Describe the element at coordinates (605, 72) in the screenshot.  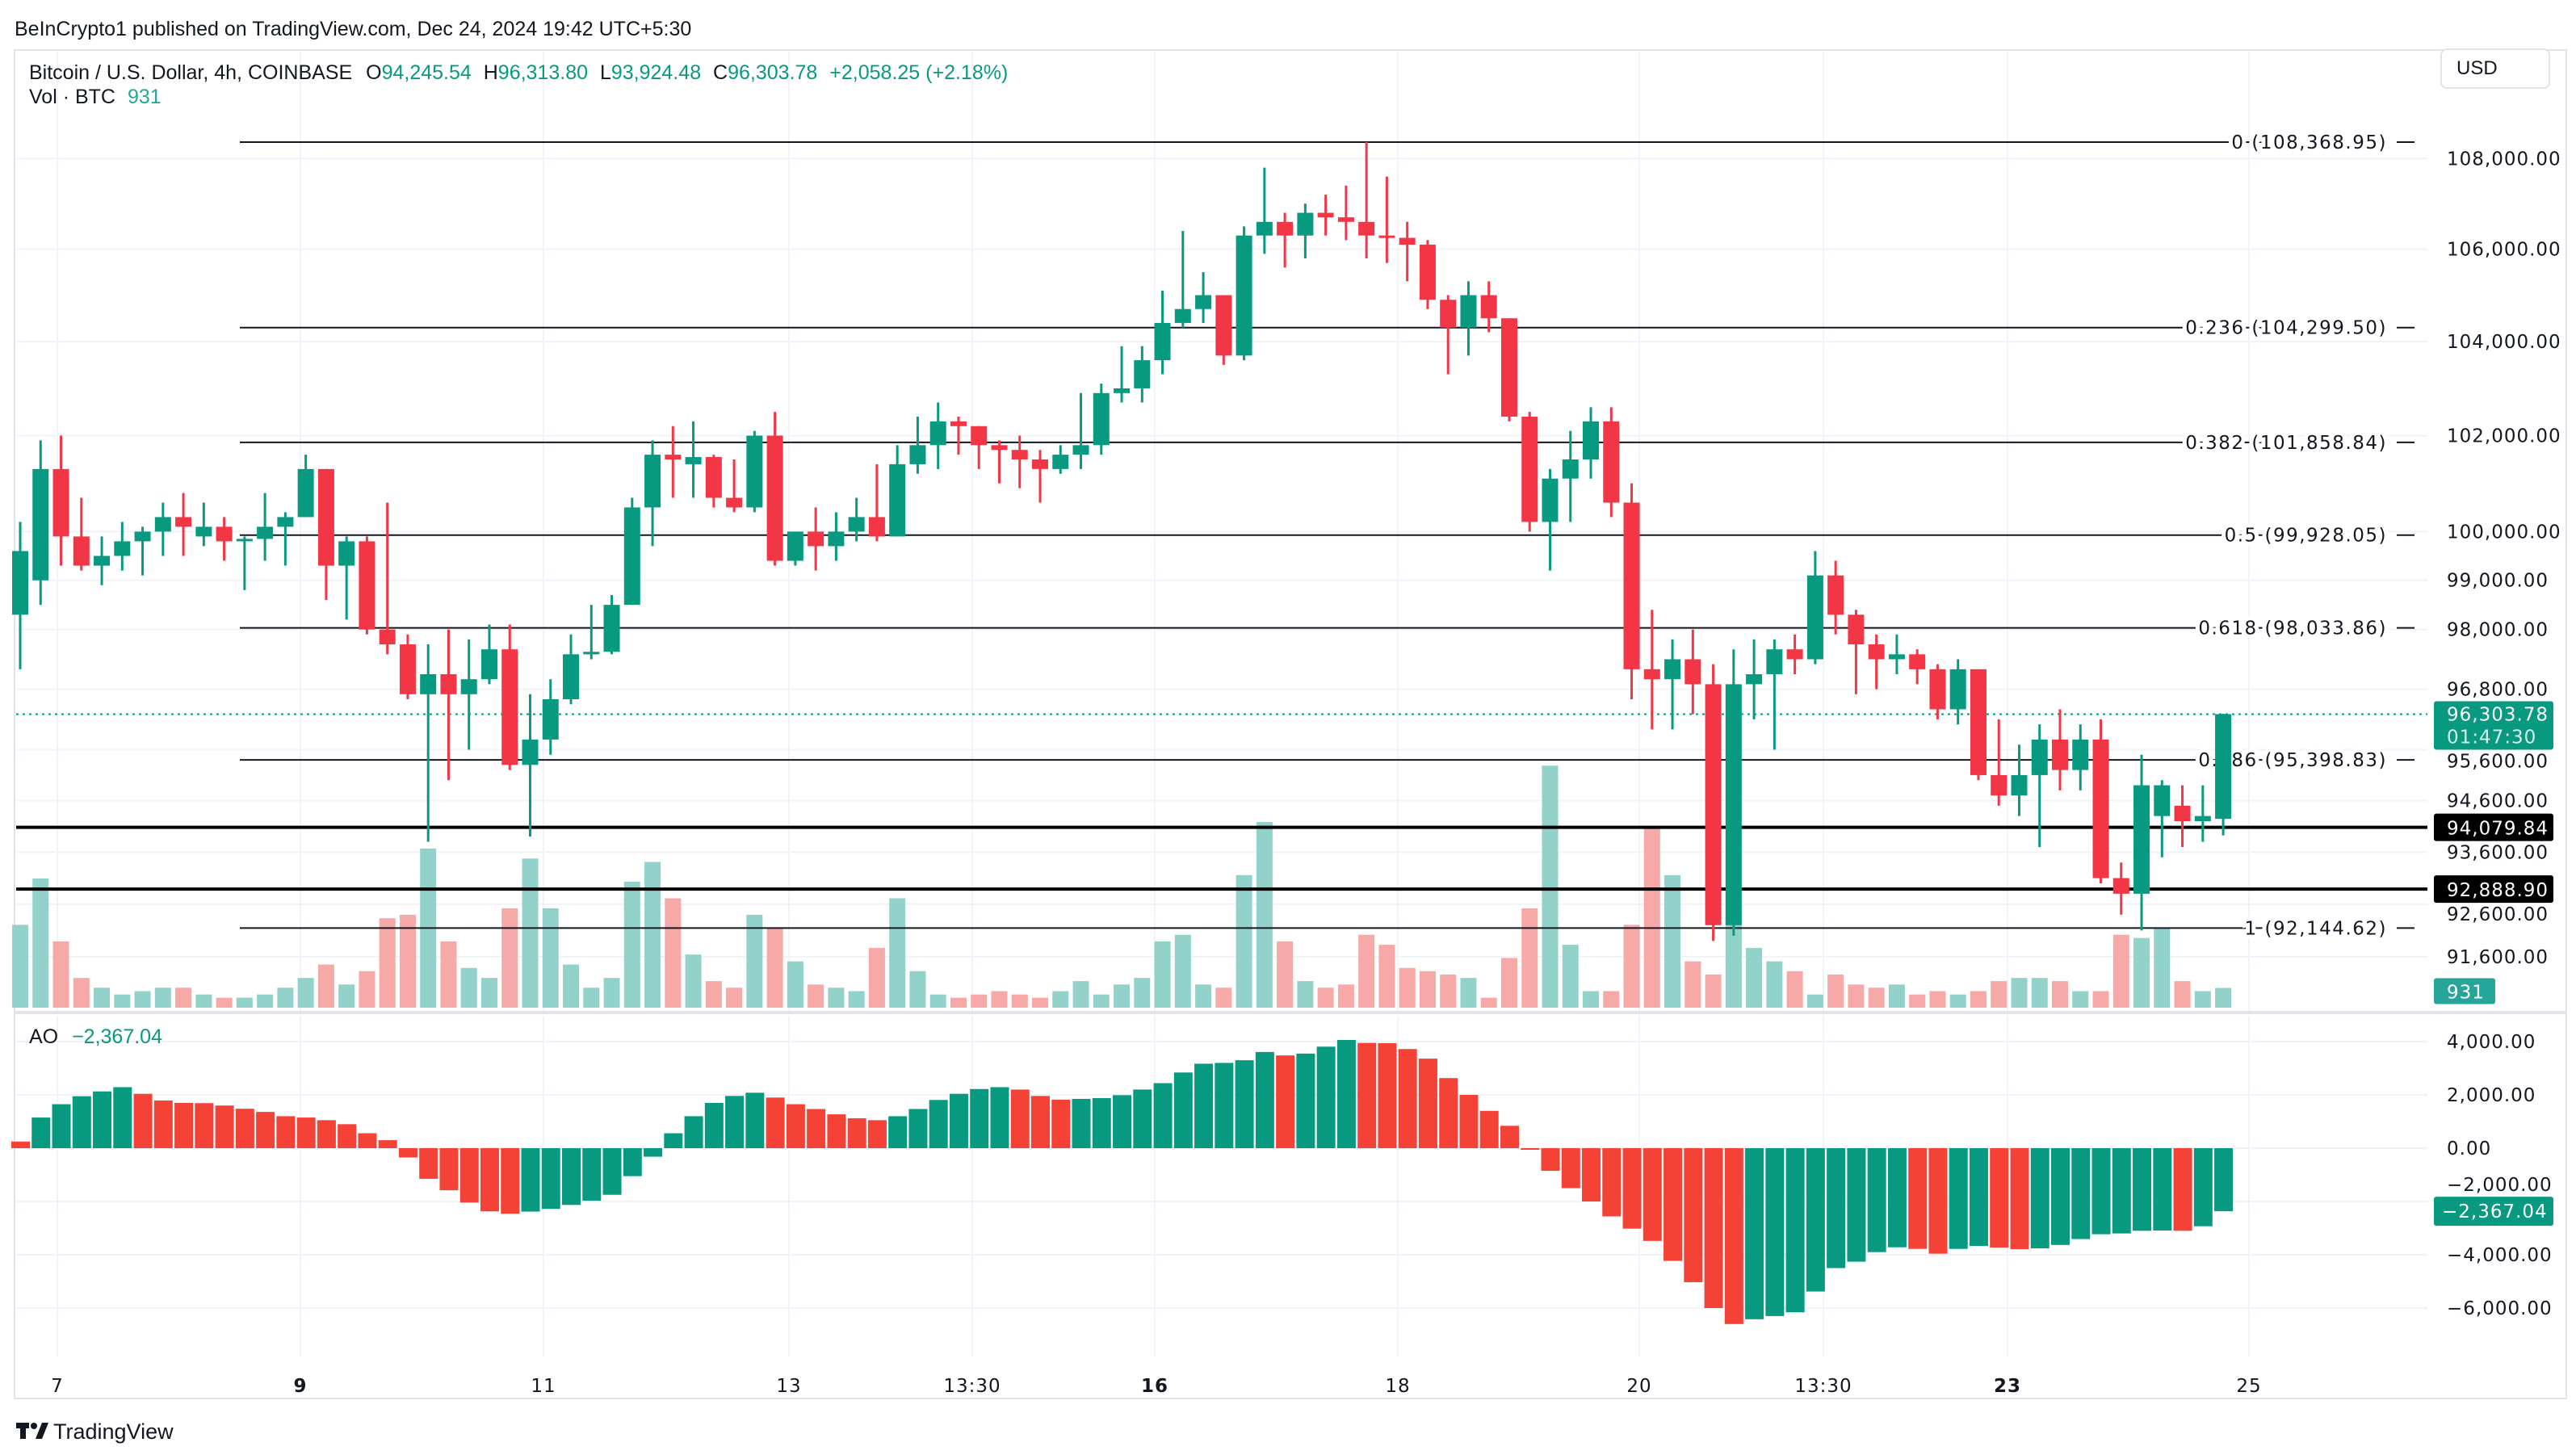
I see `low-label: L` at that location.